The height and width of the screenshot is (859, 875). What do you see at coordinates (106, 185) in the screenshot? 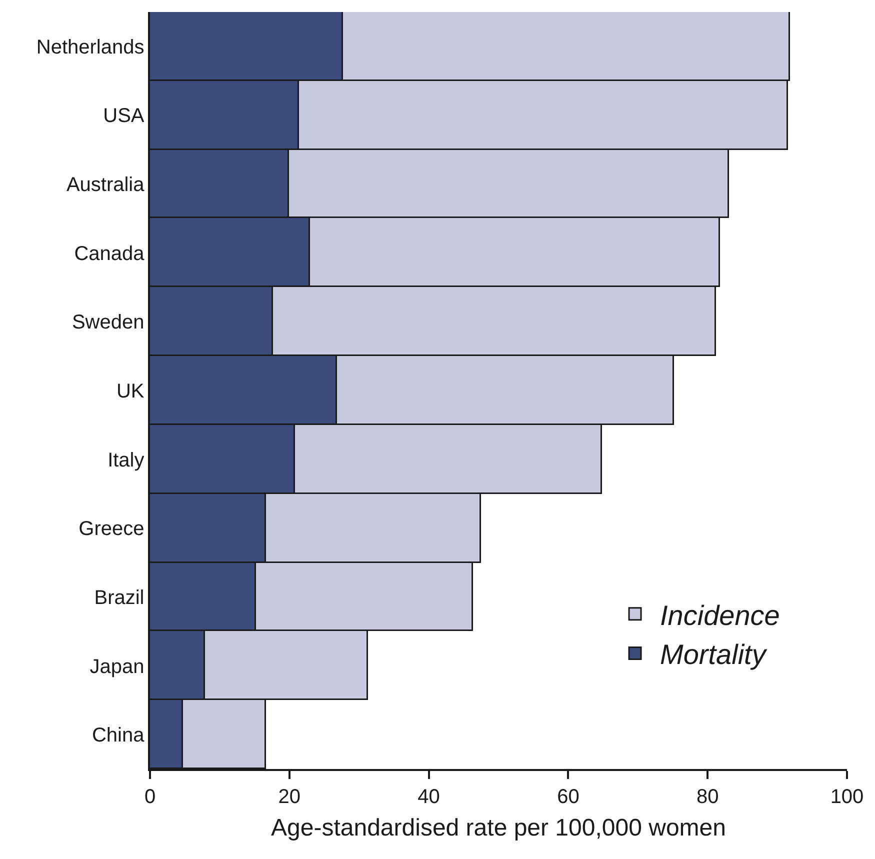
I see `y-tick-label: Australia` at bounding box center [106, 185].